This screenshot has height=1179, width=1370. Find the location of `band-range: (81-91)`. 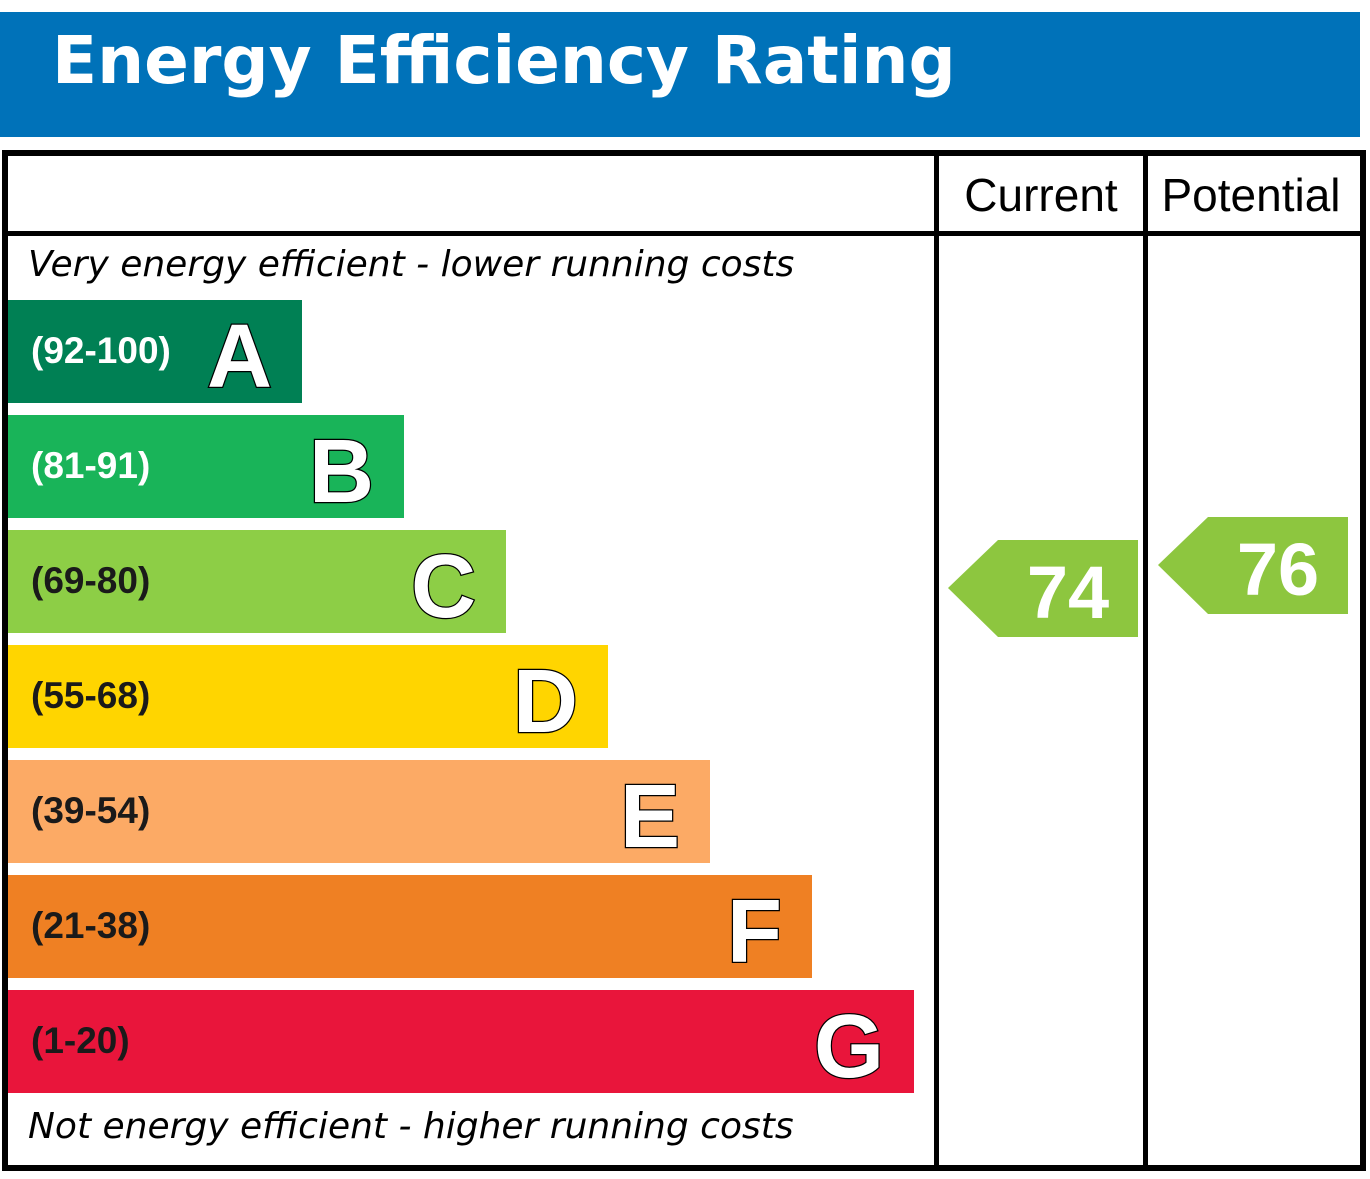

band-range: (81-91) is located at coordinates (91, 465).